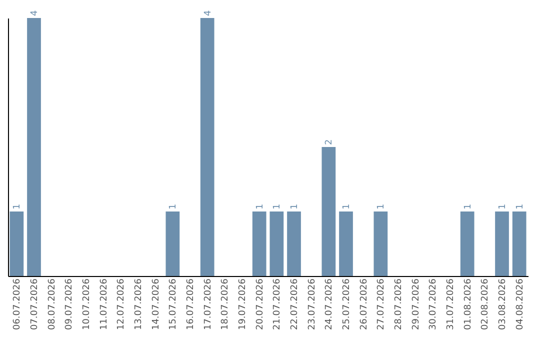 This screenshot has height=340, width=540. What do you see at coordinates (87, 304) in the screenshot?
I see `x-tick-label: 10.07.2026` at bounding box center [87, 304].